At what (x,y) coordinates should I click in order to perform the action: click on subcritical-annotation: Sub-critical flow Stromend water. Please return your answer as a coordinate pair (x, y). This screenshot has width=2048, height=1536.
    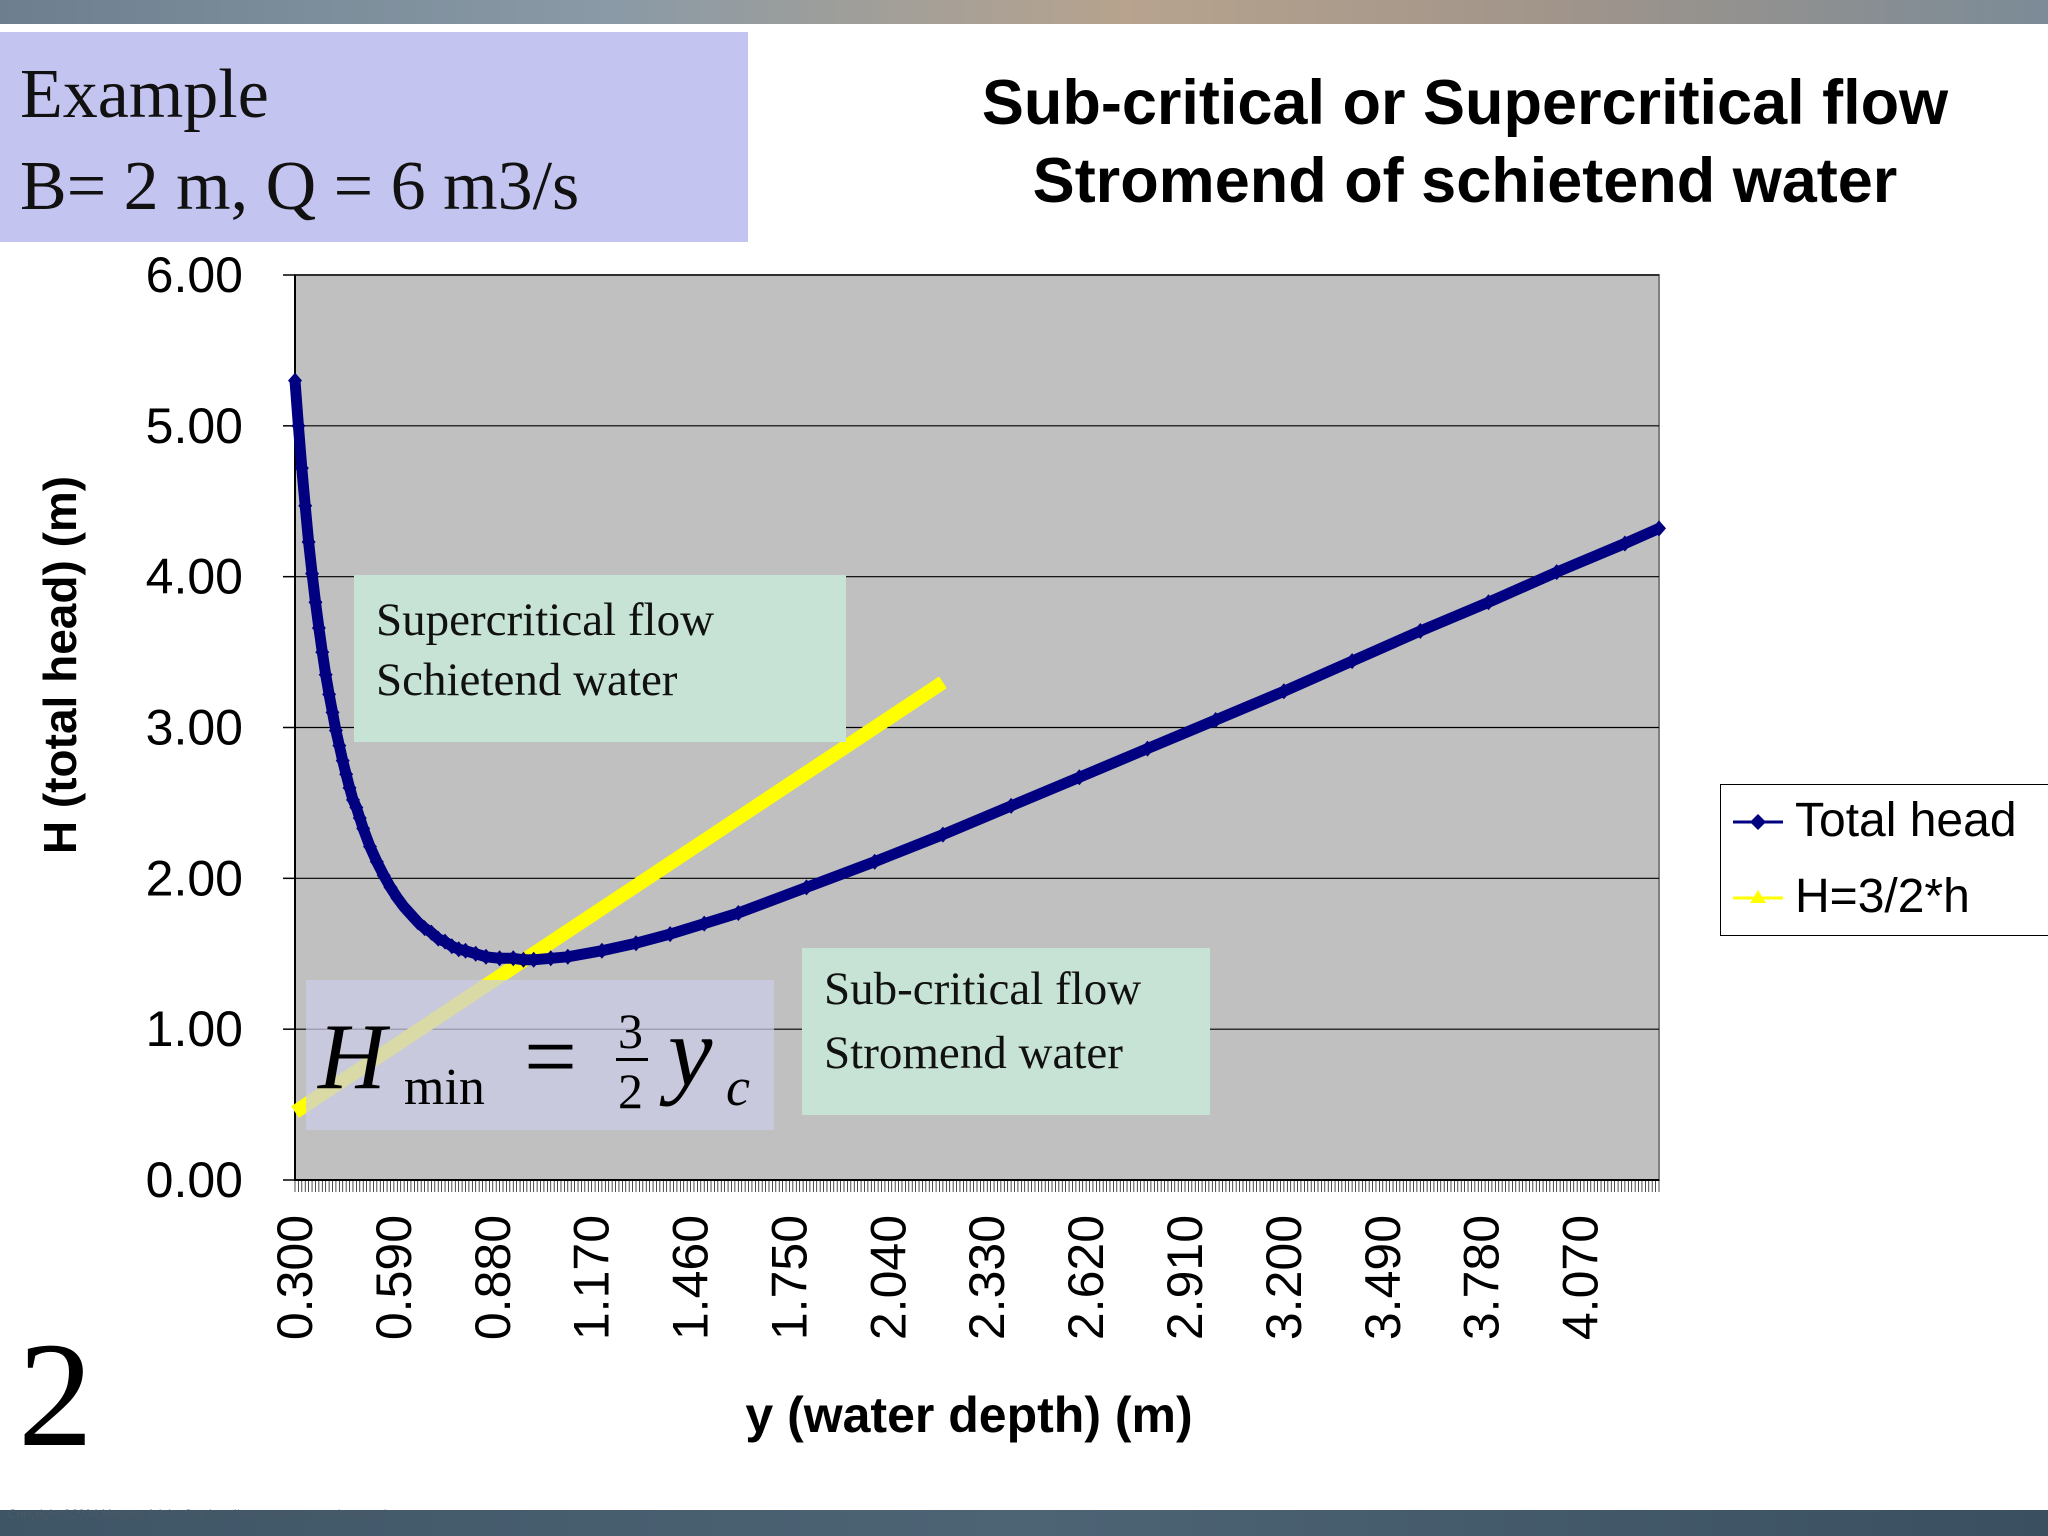
    Looking at the image, I should click on (1006, 1031).